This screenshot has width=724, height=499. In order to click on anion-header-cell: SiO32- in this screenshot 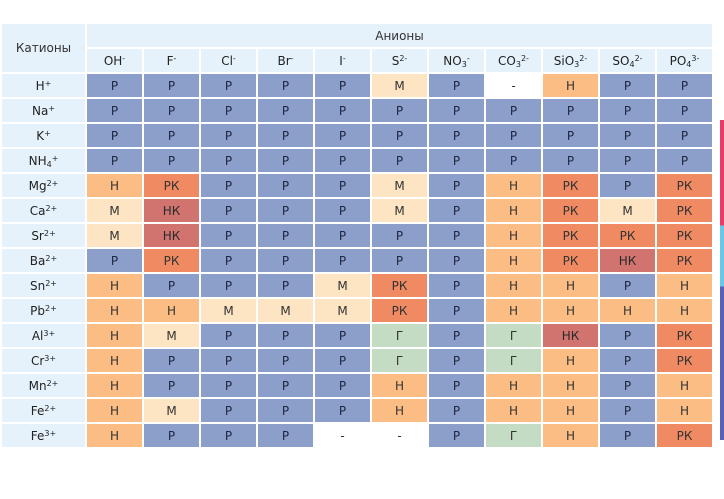, I will do `click(570, 60)`.